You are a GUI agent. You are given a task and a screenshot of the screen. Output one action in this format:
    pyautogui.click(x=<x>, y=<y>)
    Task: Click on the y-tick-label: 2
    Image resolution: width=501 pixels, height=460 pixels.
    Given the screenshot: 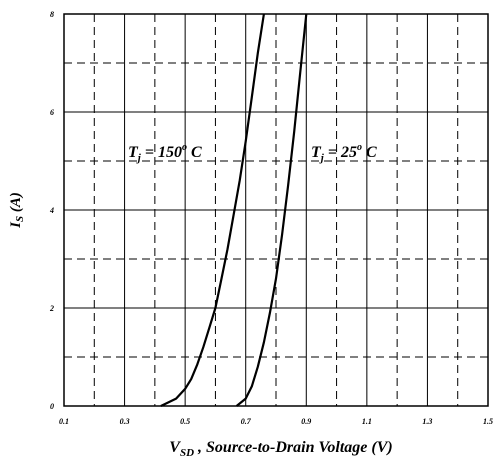 What is the action you would take?
    pyautogui.click(x=51, y=308)
    